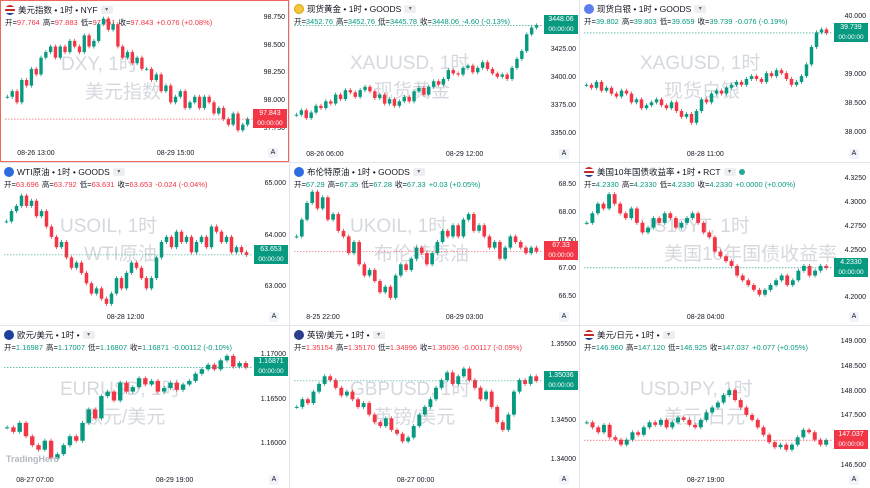 The image size is (870, 488). I want to click on symbol-title: 美元指数 • 1时 • NYF, so click(58, 10).